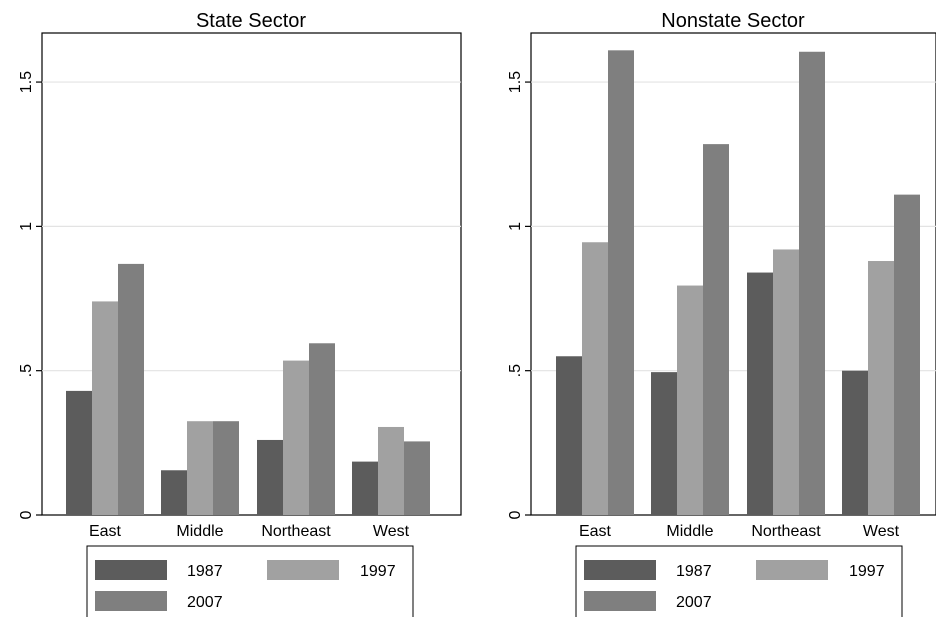 This screenshot has height=617, width=936. What do you see at coordinates (733, 21) in the screenshot?
I see `chart-title: Nonstate Sector` at bounding box center [733, 21].